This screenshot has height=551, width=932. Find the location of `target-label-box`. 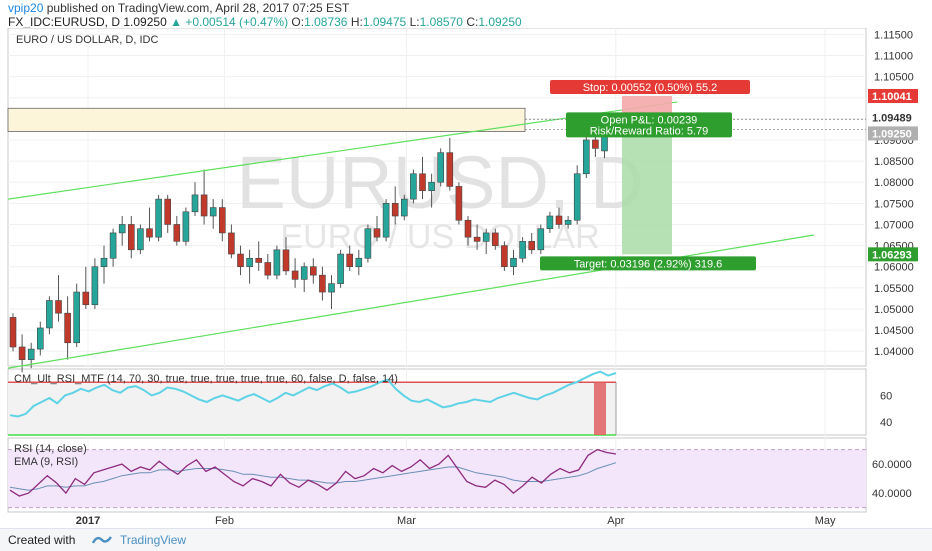

target-label-box is located at coordinates (648, 263).